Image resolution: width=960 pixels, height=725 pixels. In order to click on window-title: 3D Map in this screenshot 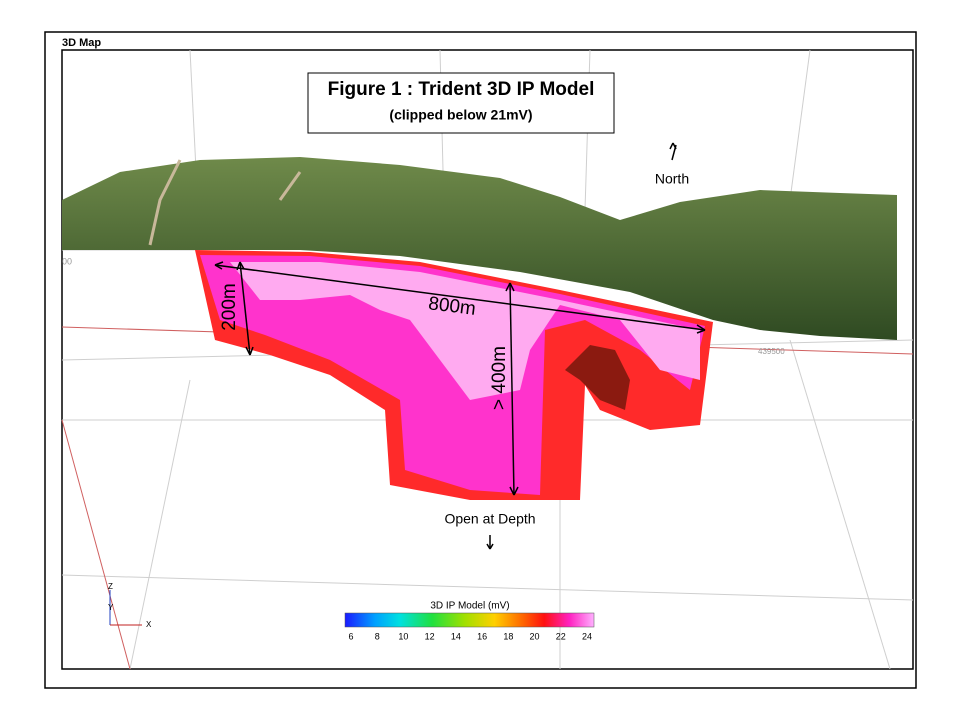, I will do `click(81, 43)`.